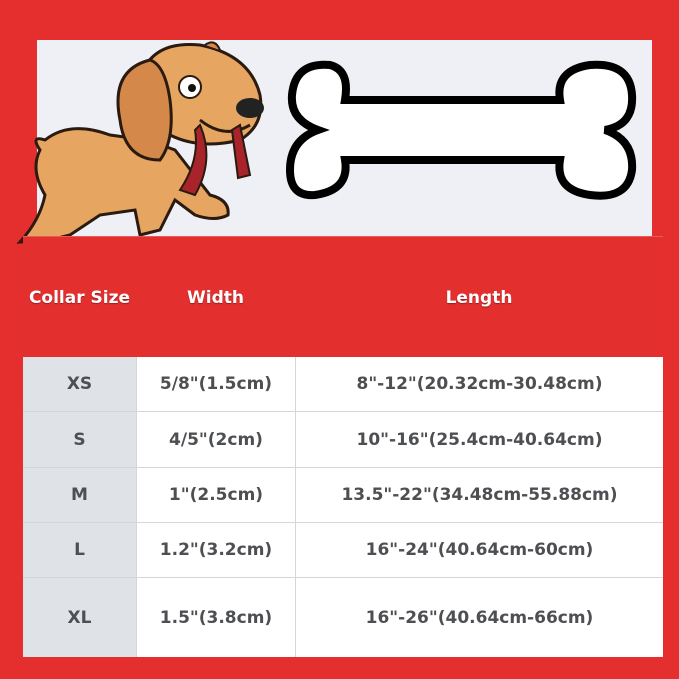 Image resolution: width=679 pixels, height=679 pixels. I want to click on header-collar-size: Collar Size, so click(79, 297).